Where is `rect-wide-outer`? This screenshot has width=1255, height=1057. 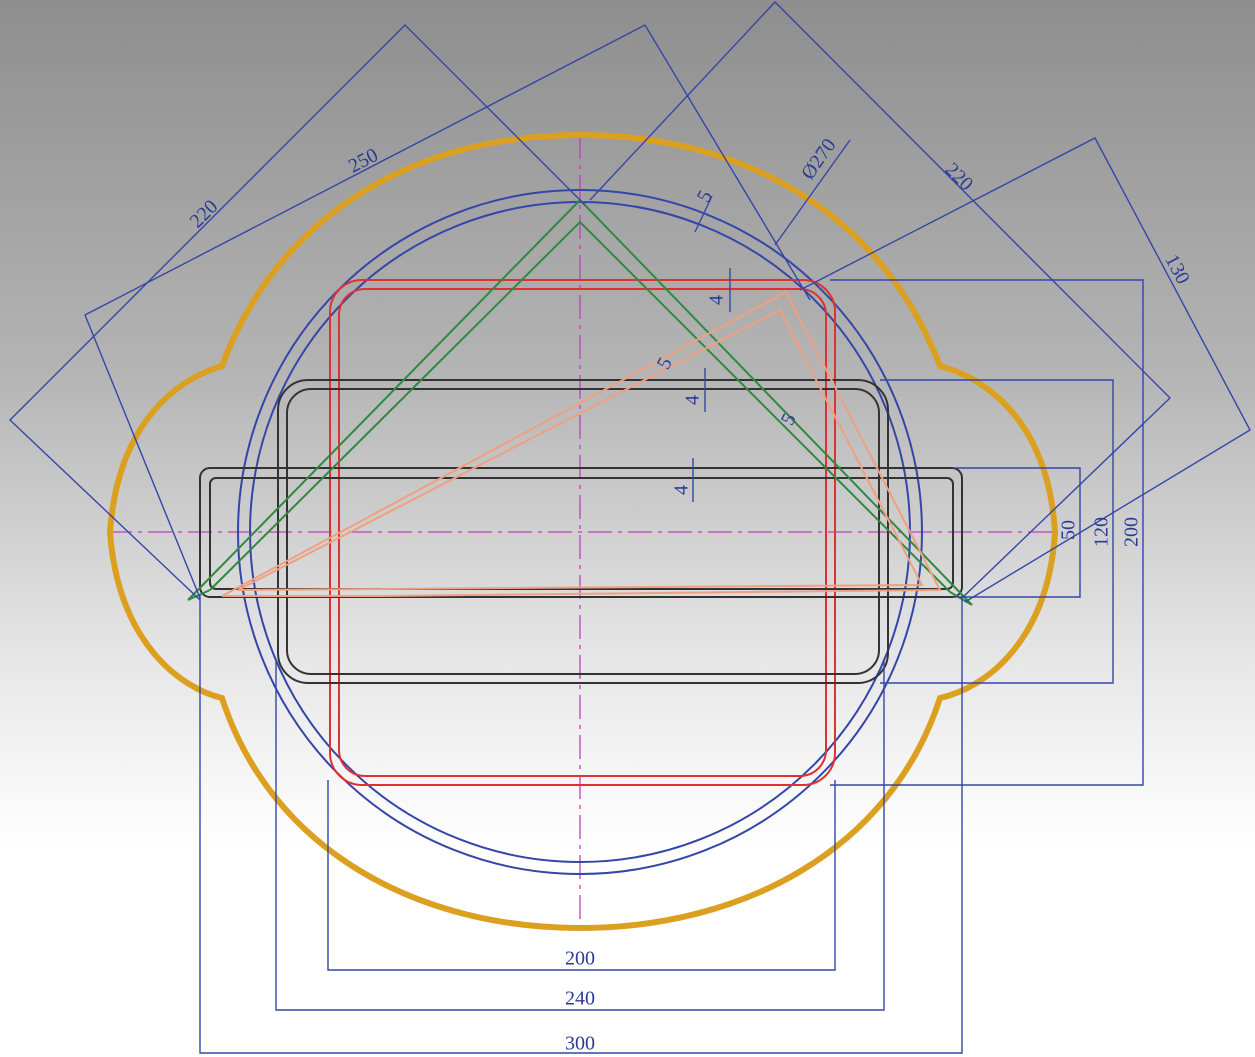
rect-wide-outer is located at coordinates (581, 532).